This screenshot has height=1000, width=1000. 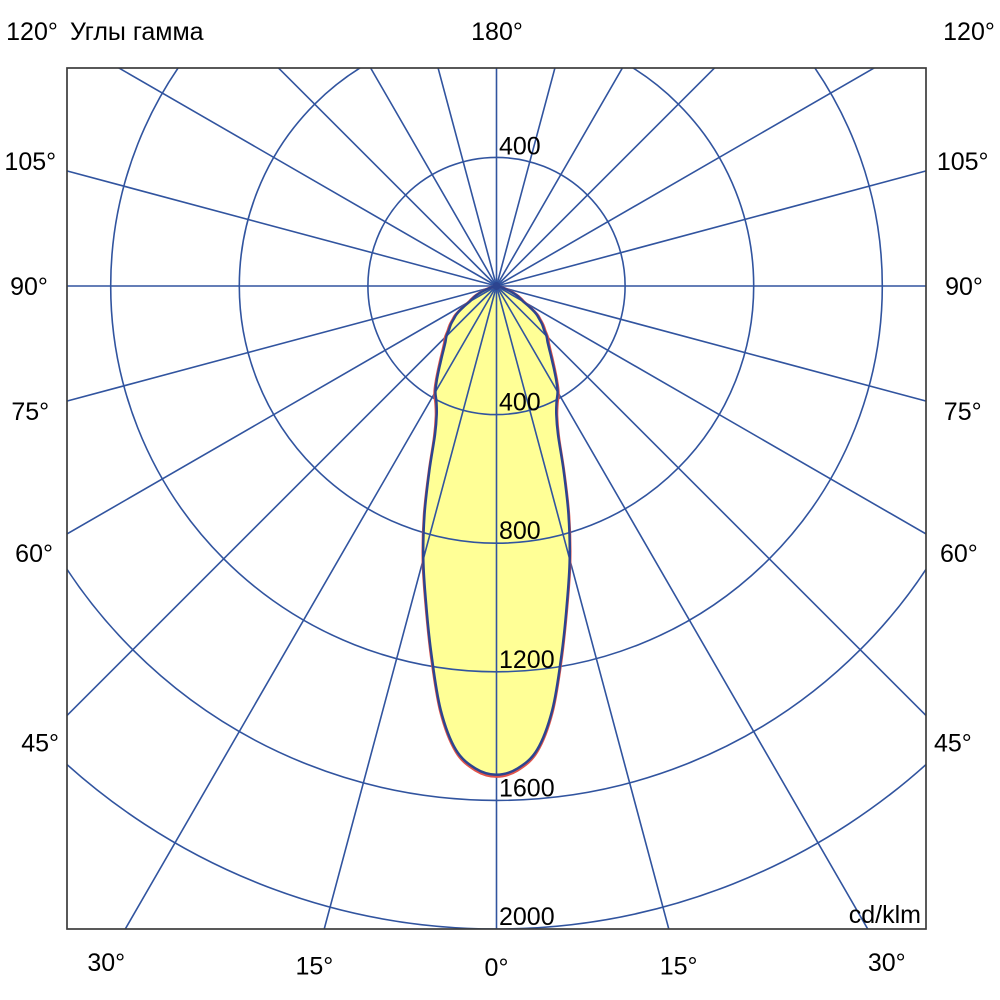 What do you see at coordinates (34, 554) in the screenshot?
I see `angle-label-left-60: 60°` at bounding box center [34, 554].